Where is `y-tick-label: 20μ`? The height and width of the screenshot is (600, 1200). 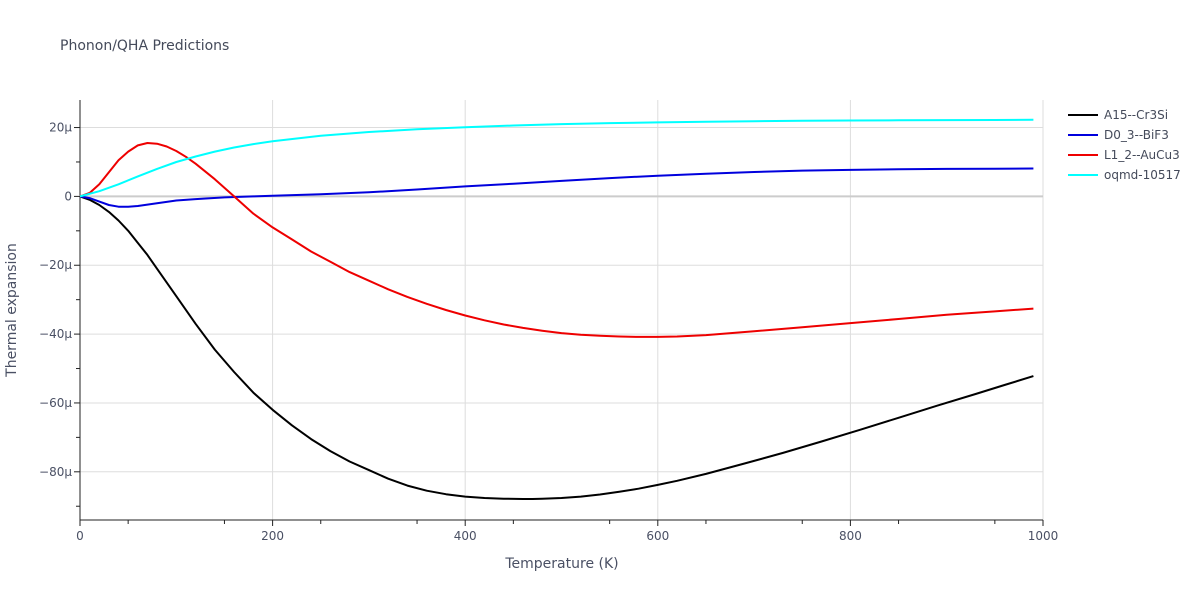
y-tick-label: 20μ is located at coordinates (60, 128).